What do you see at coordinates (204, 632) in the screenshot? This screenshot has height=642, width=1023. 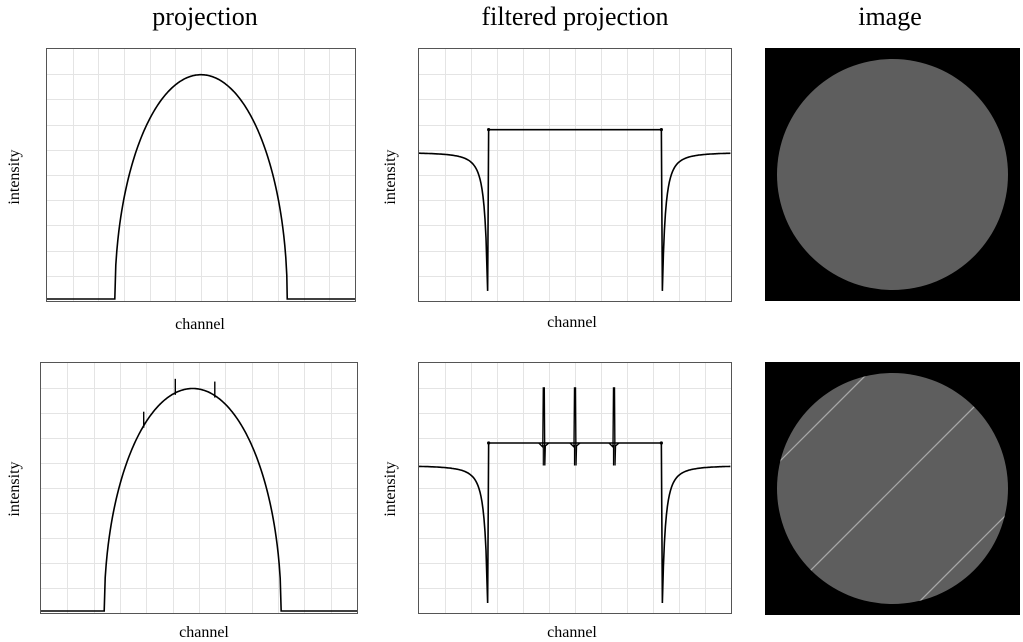 I see `x-label-projection-2: channel` at bounding box center [204, 632].